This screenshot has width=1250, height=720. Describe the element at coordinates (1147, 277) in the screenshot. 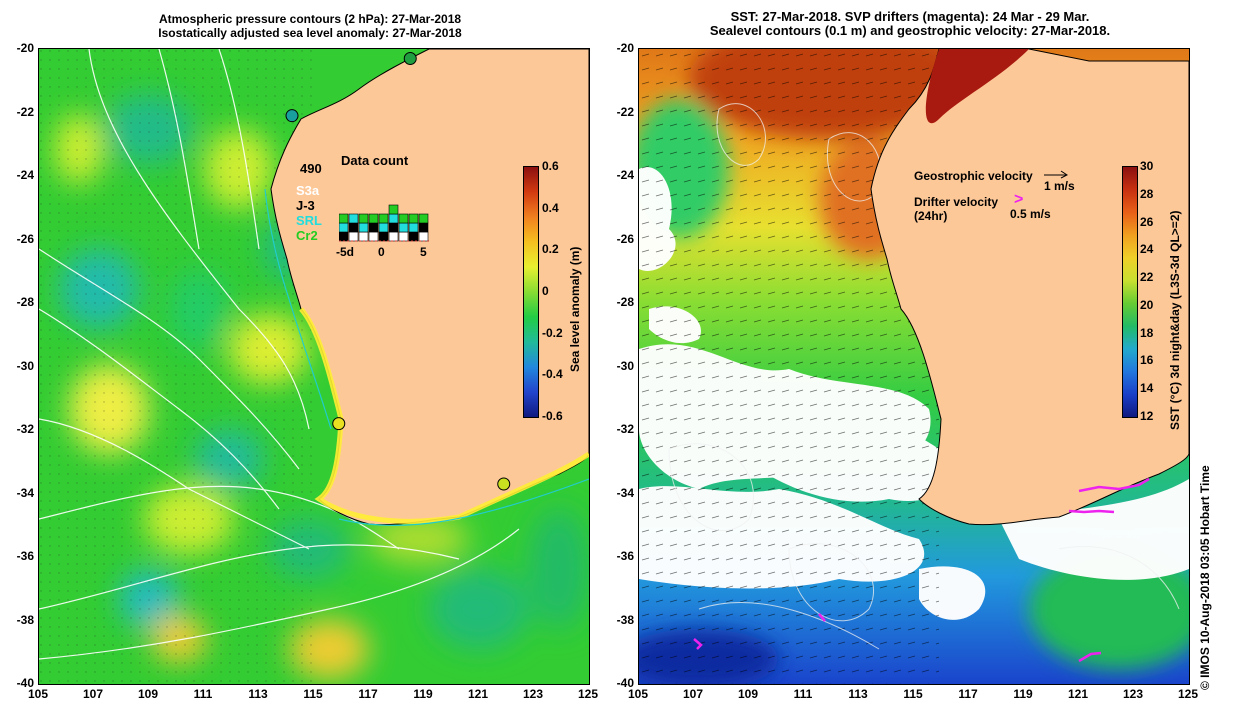

I see `right-colorbar-tick: 22` at that location.